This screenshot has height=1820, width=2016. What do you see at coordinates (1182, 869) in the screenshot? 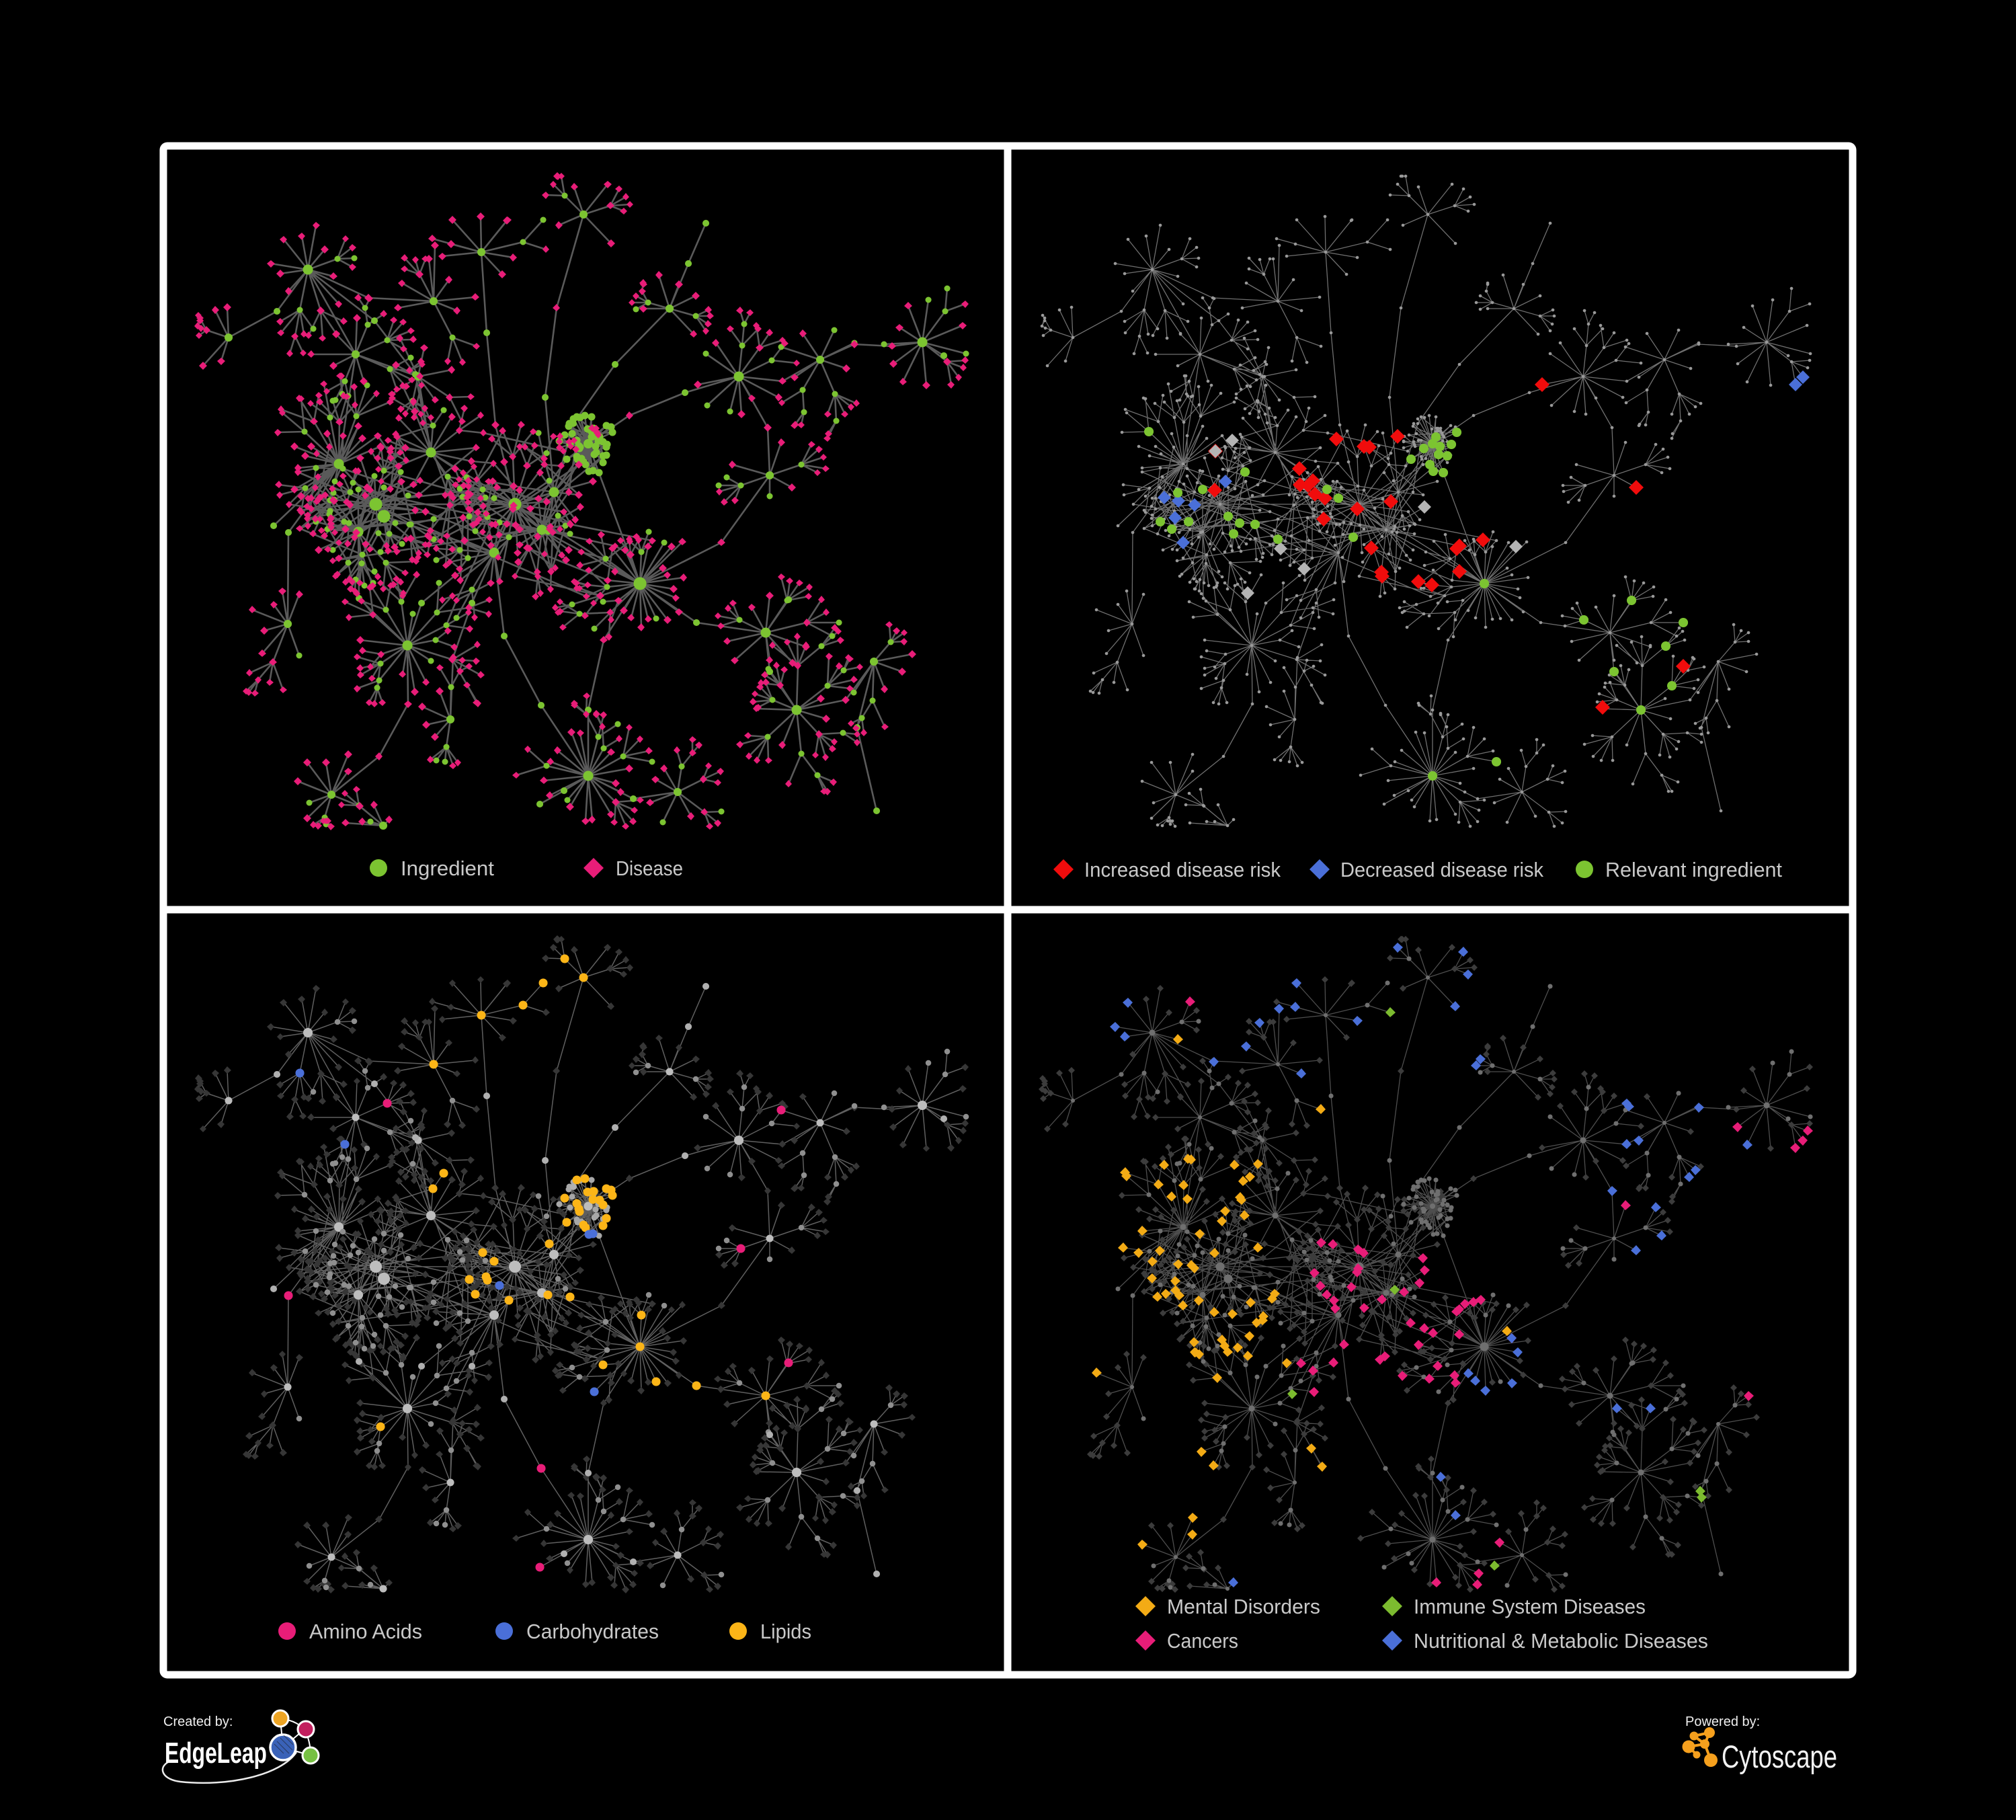
I see `svg-text: Increased disease risk` at bounding box center [1182, 869].